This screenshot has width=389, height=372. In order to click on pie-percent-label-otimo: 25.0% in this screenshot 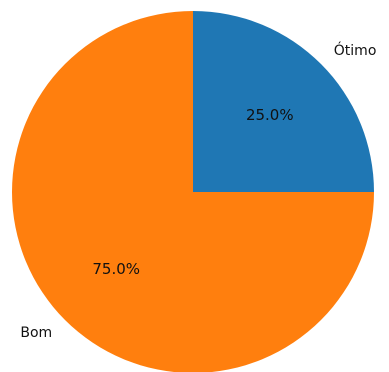, I will do `click(270, 115)`.